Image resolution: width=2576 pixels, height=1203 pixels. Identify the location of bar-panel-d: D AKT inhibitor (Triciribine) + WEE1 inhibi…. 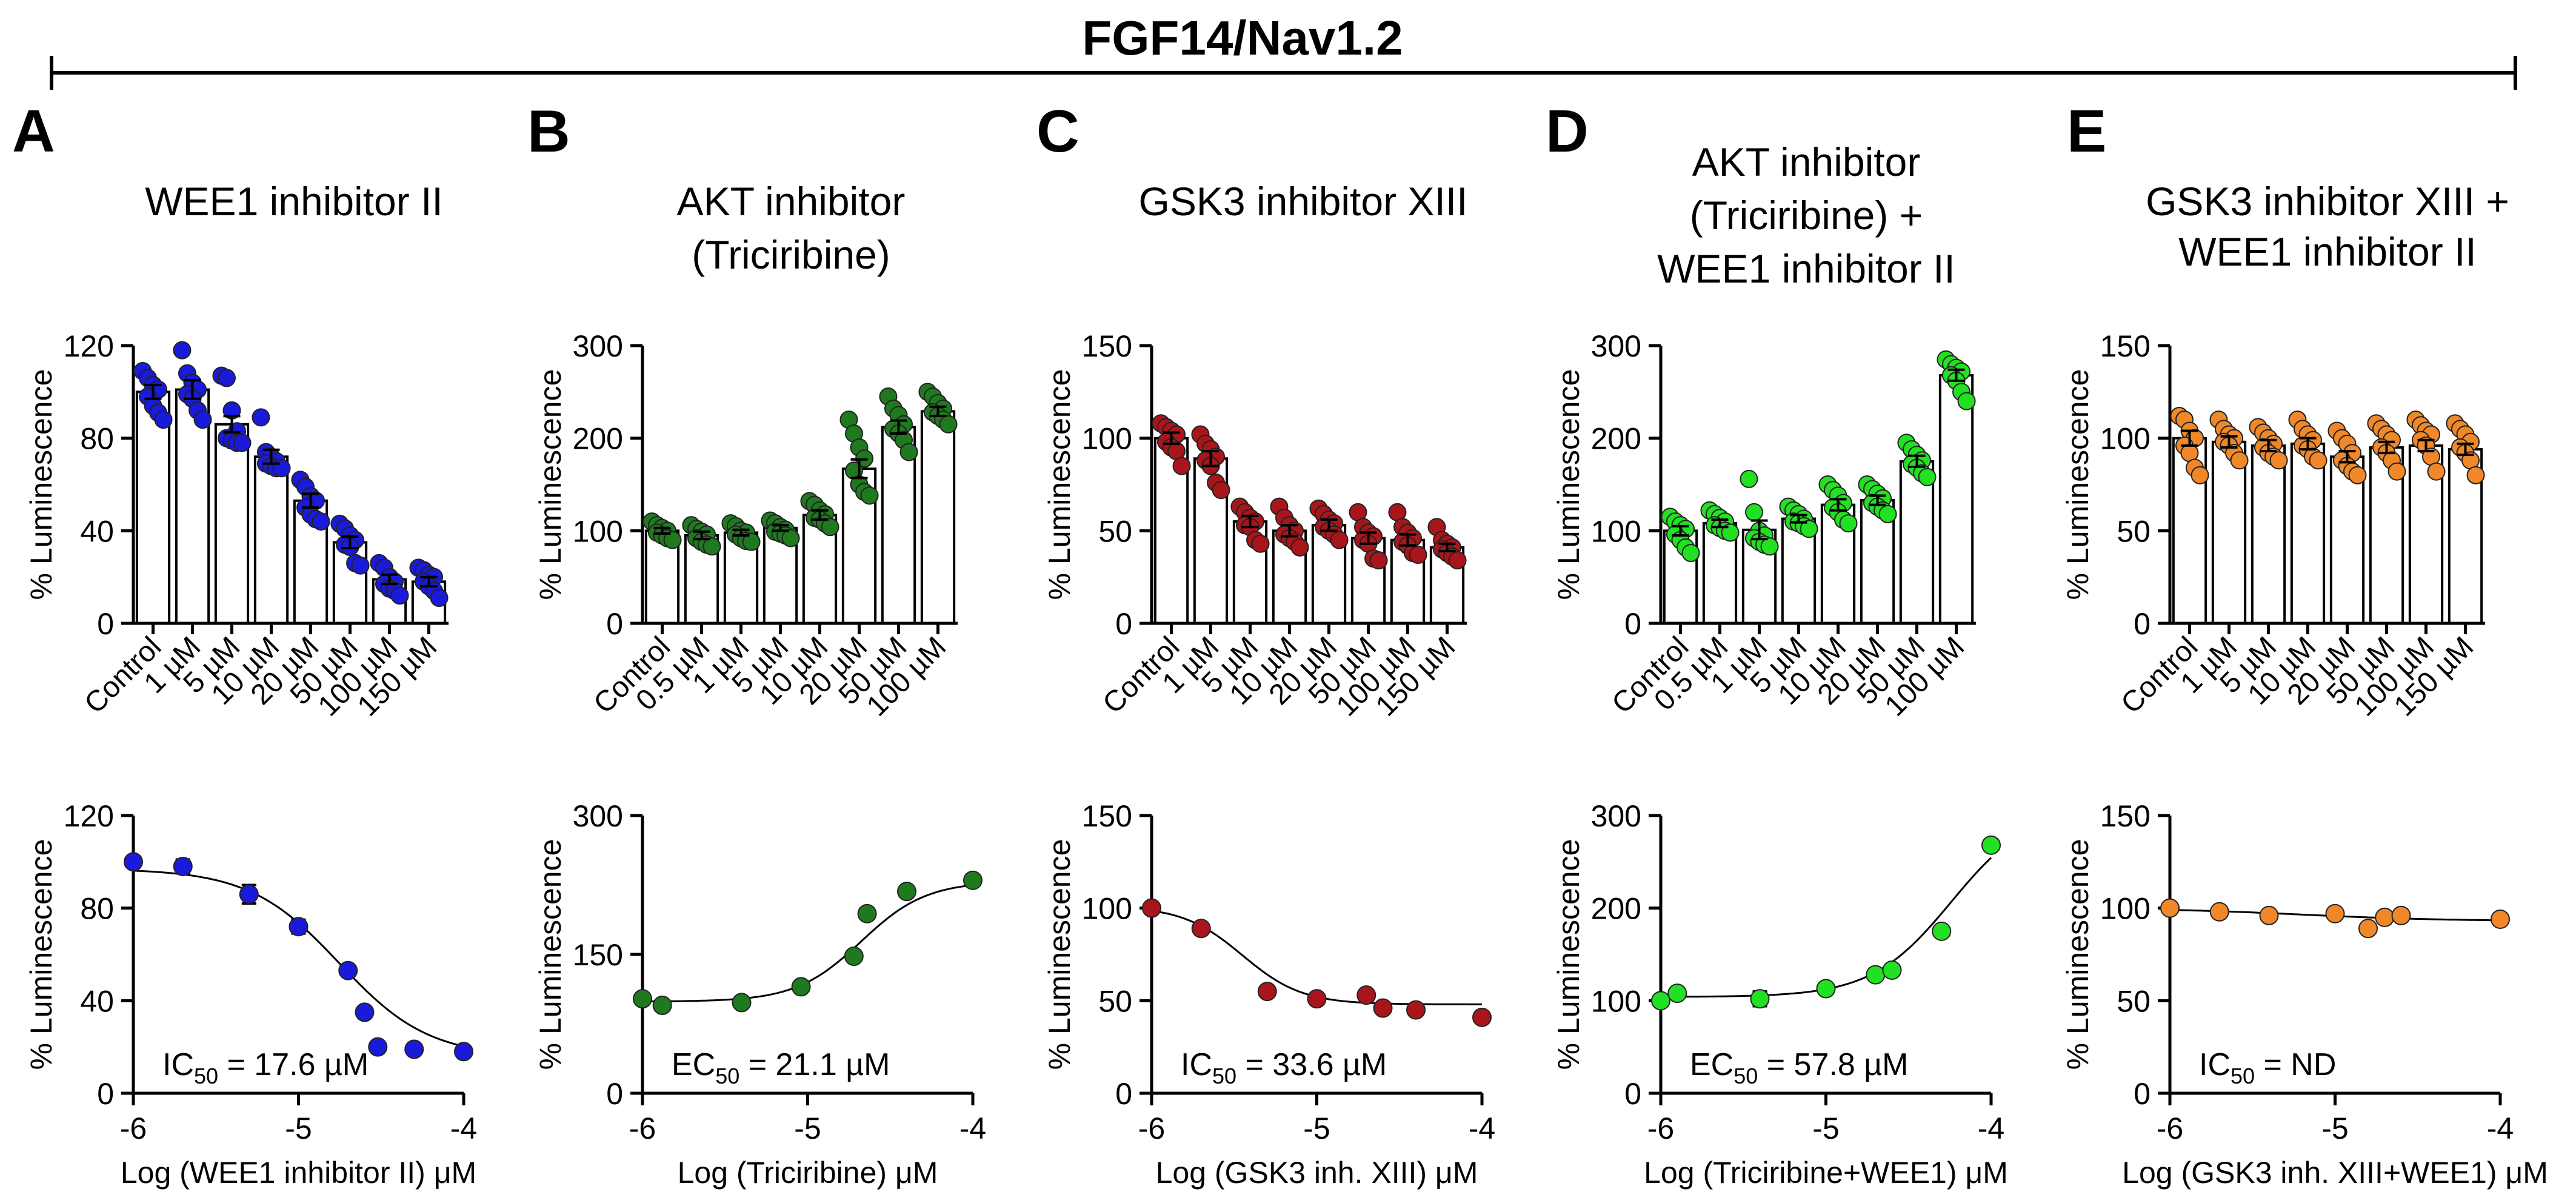
(1761, 410).